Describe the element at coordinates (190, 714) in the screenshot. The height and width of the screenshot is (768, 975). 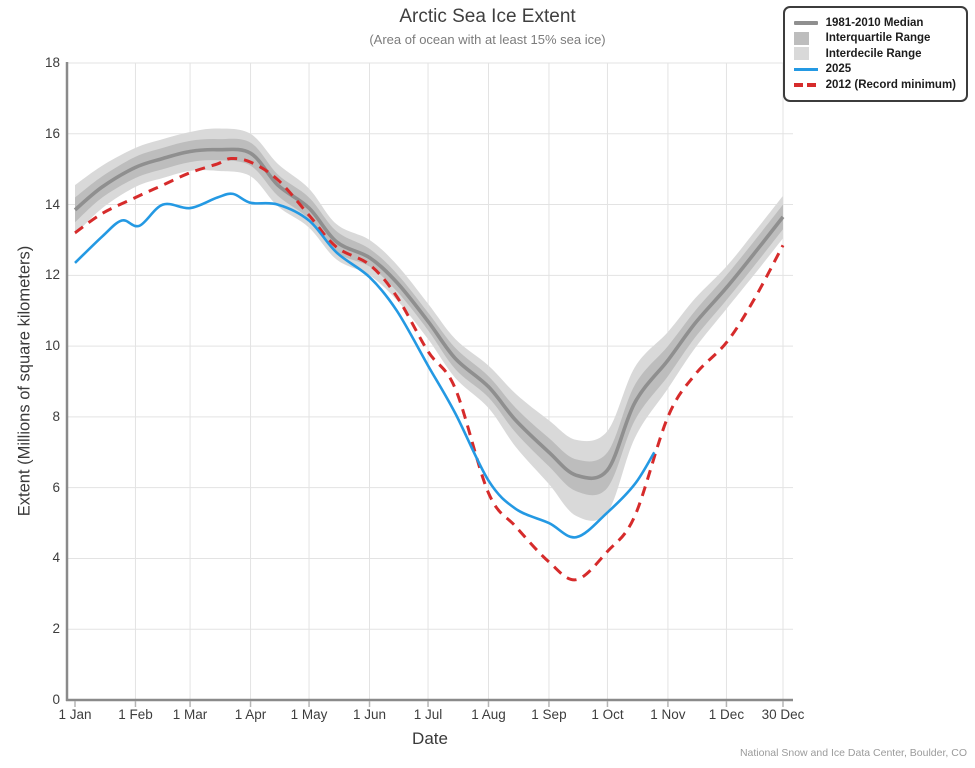
I see `x-tick-label: 1 Mar` at that location.